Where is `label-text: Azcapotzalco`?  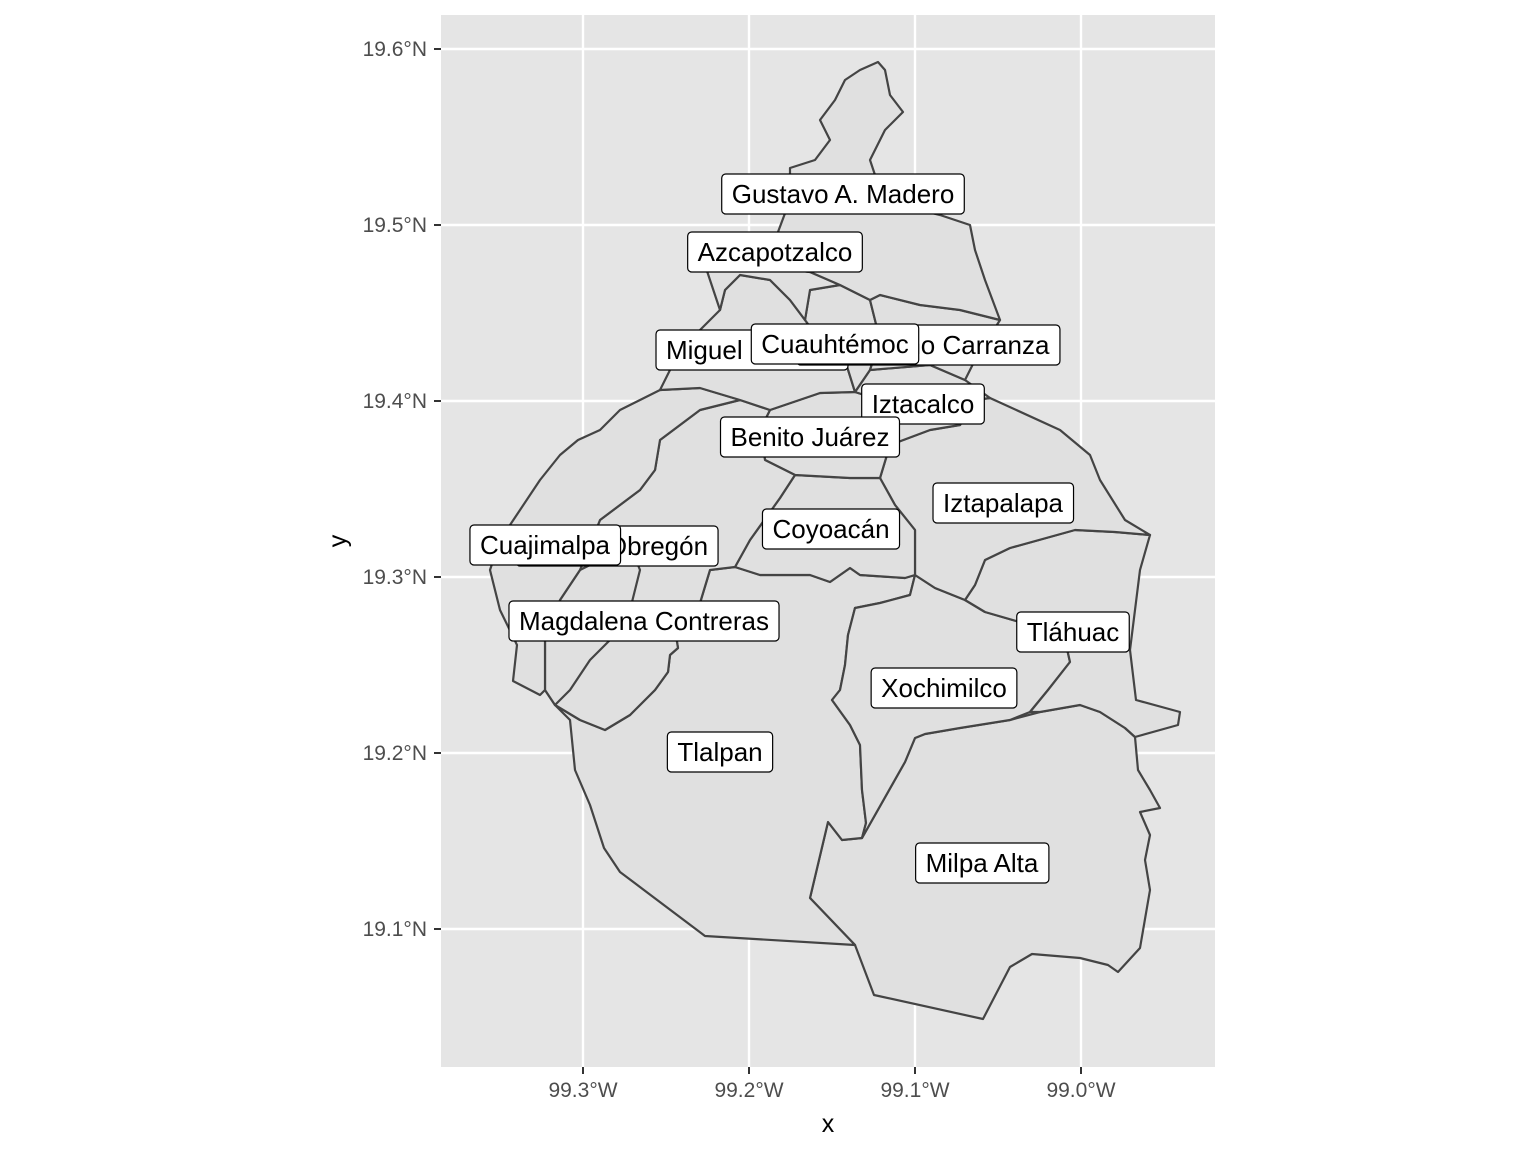 label-text: Azcapotzalco is located at coordinates (775, 252).